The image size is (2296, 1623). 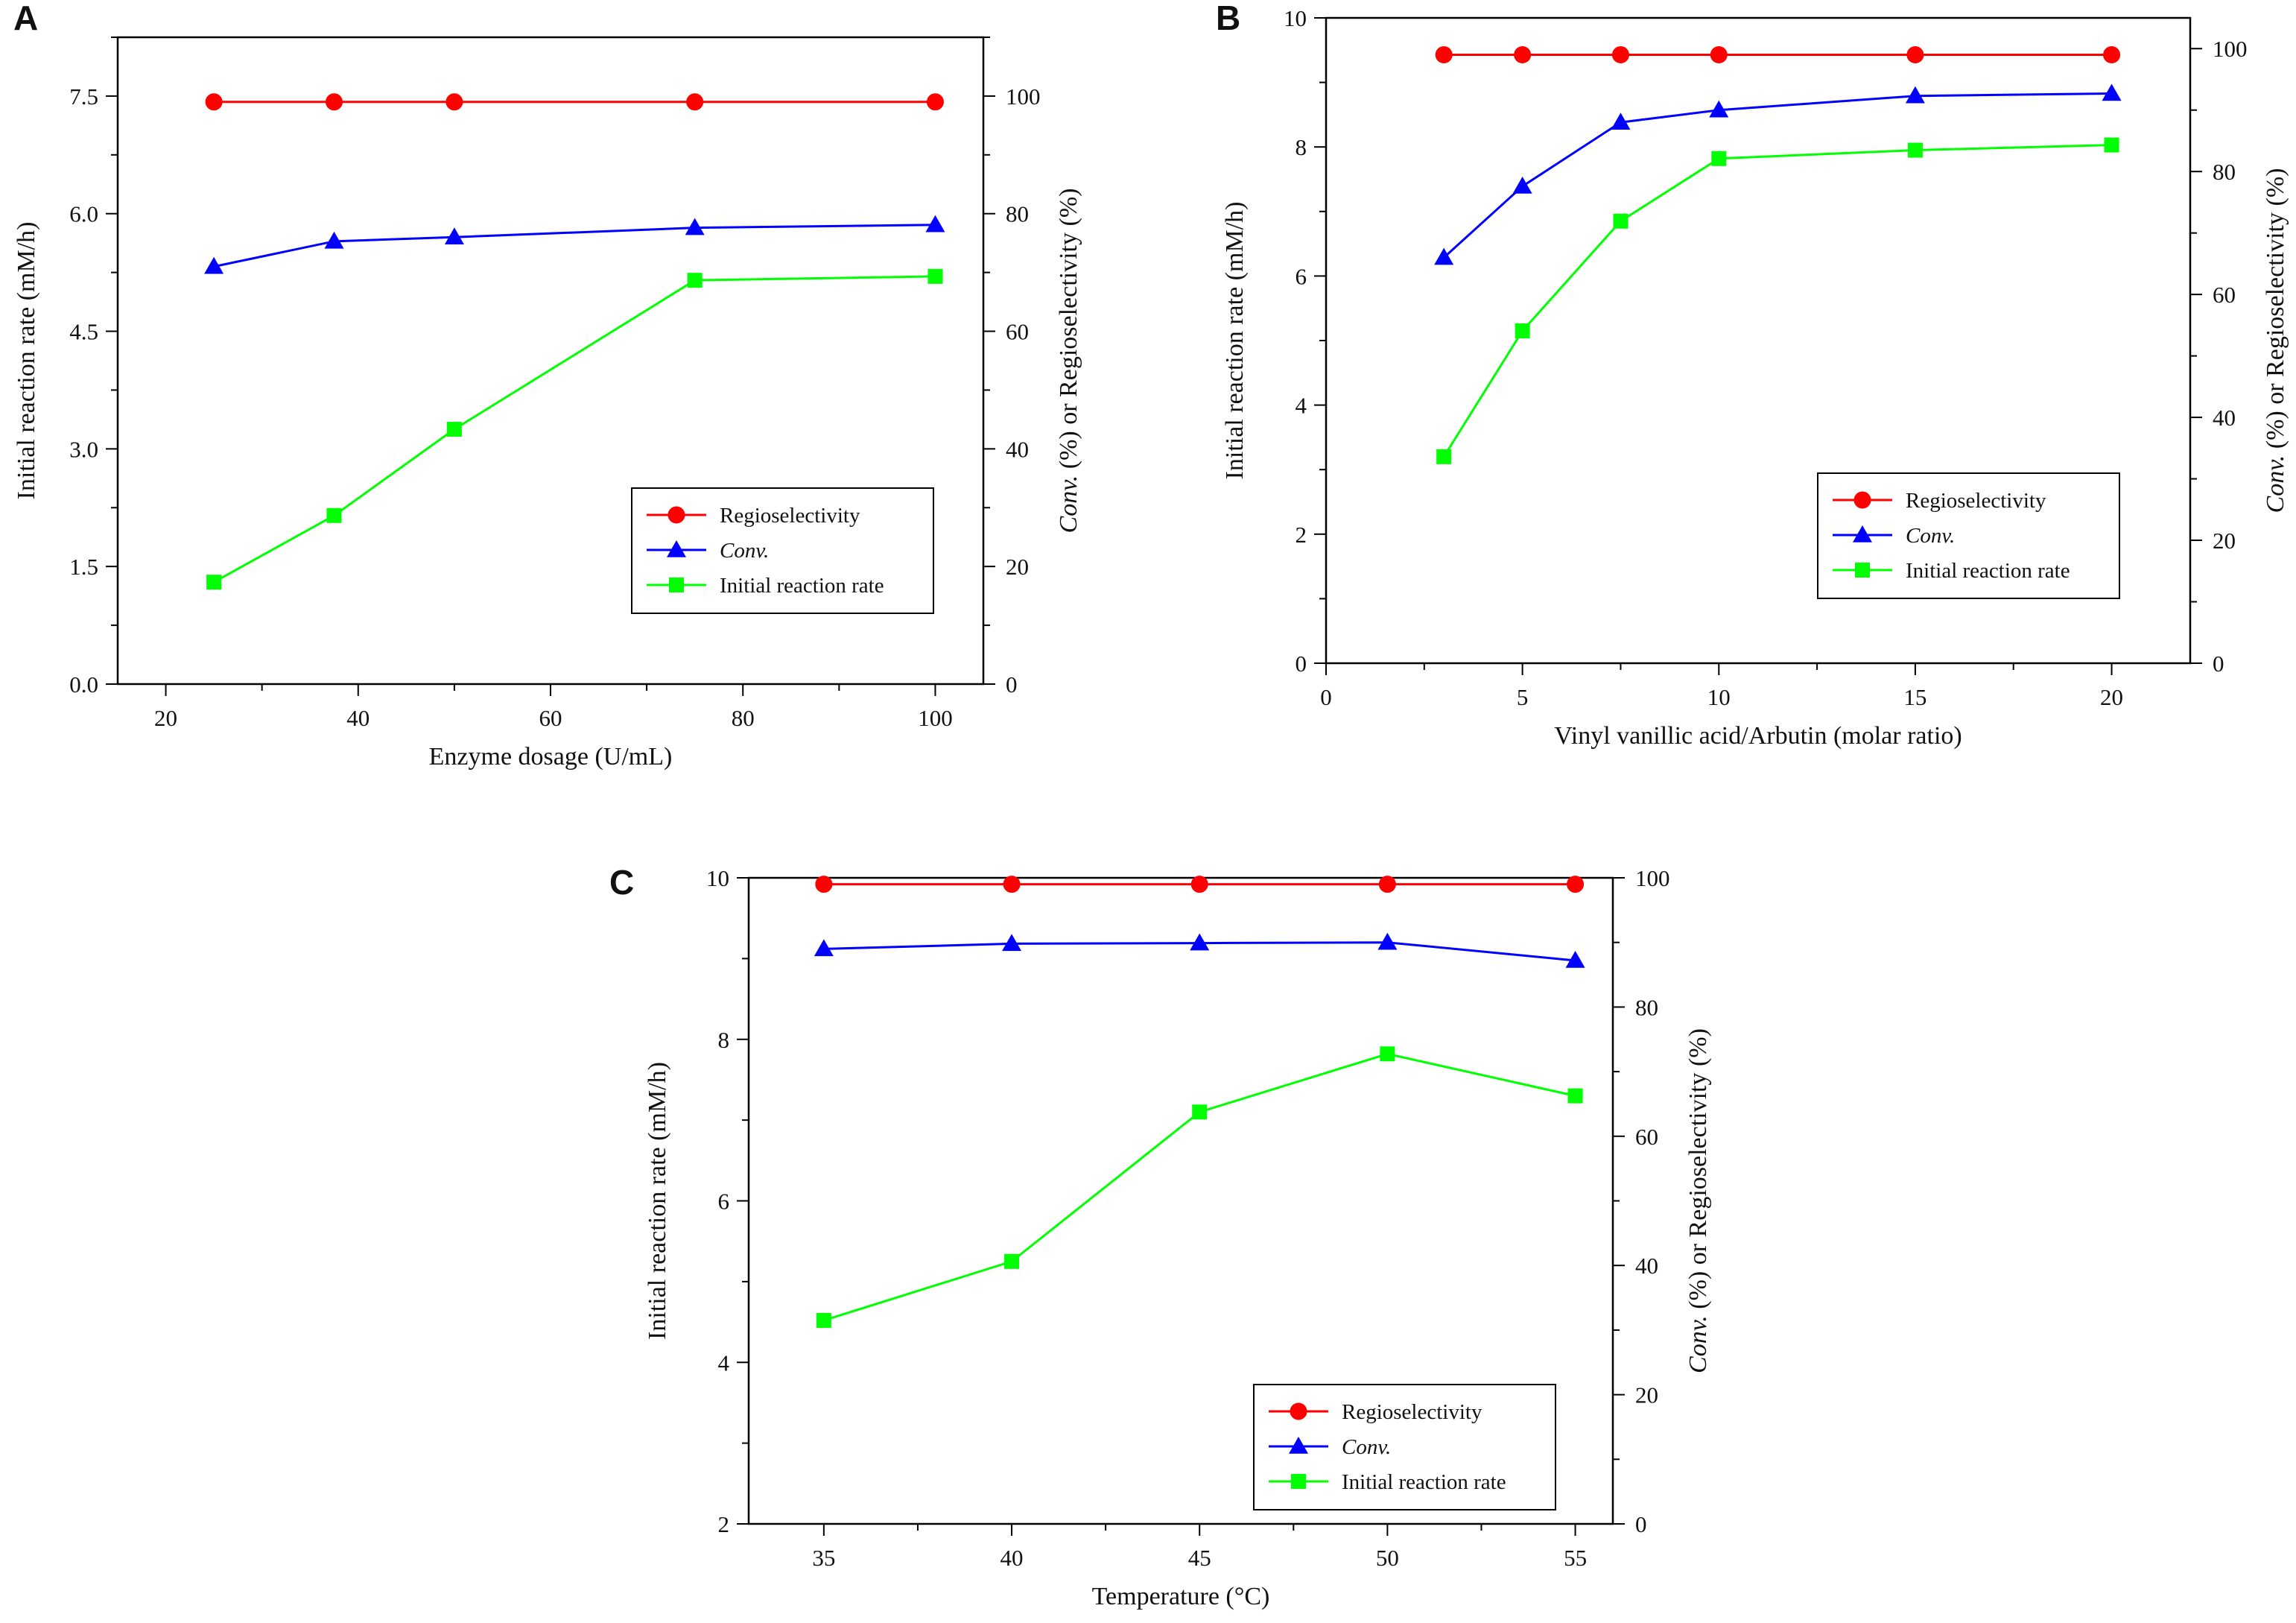 What do you see at coordinates (83, 214) in the screenshot?
I see `y-tick-label: 6.0` at bounding box center [83, 214].